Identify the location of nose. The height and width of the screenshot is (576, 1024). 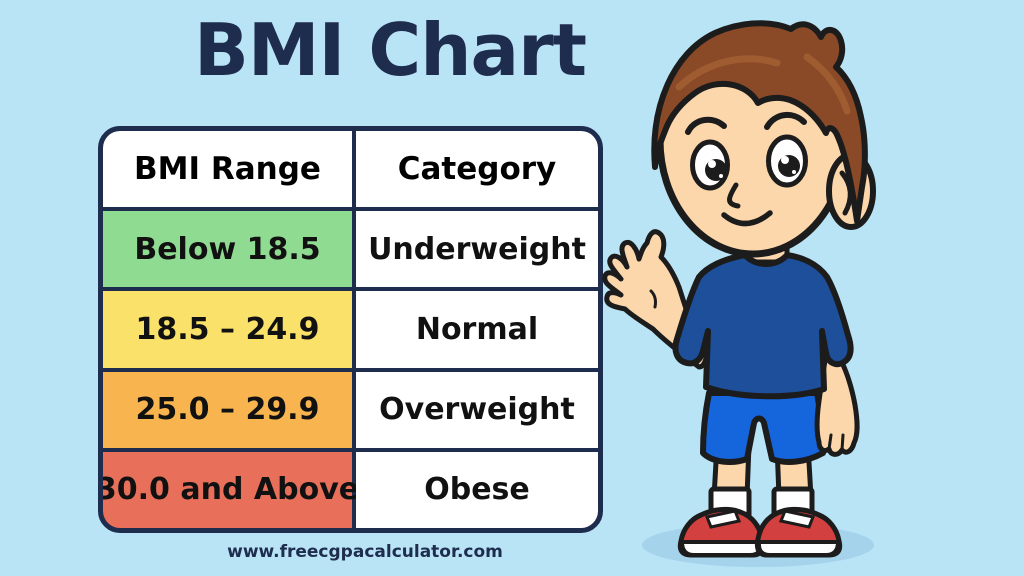
(734, 195).